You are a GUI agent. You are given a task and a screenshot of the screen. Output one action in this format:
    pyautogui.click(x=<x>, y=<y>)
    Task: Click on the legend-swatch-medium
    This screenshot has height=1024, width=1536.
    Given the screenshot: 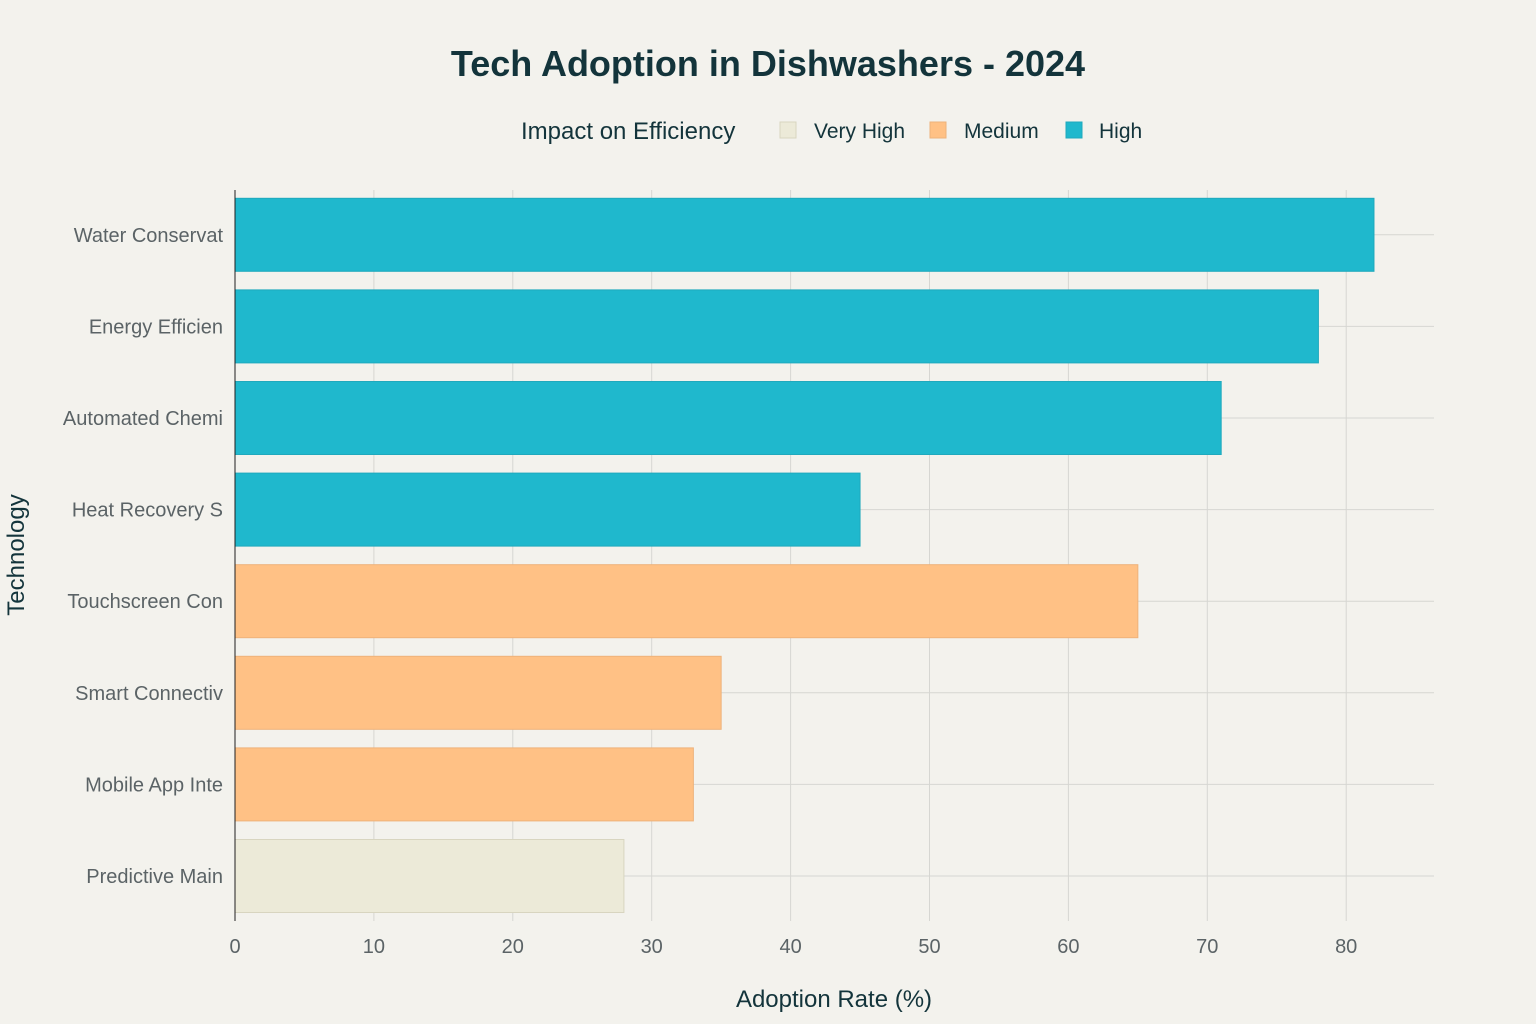 What is the action you would take?
    pyautogui.click(x=938, y=130)
    